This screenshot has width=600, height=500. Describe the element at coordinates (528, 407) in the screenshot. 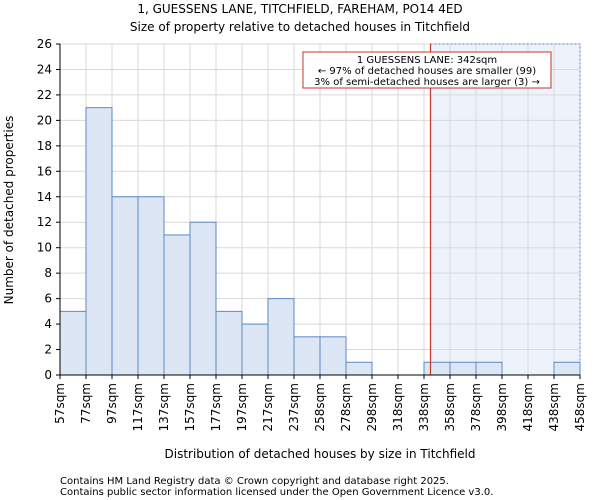

I see `x-tick-label: 418sqm` at that location.